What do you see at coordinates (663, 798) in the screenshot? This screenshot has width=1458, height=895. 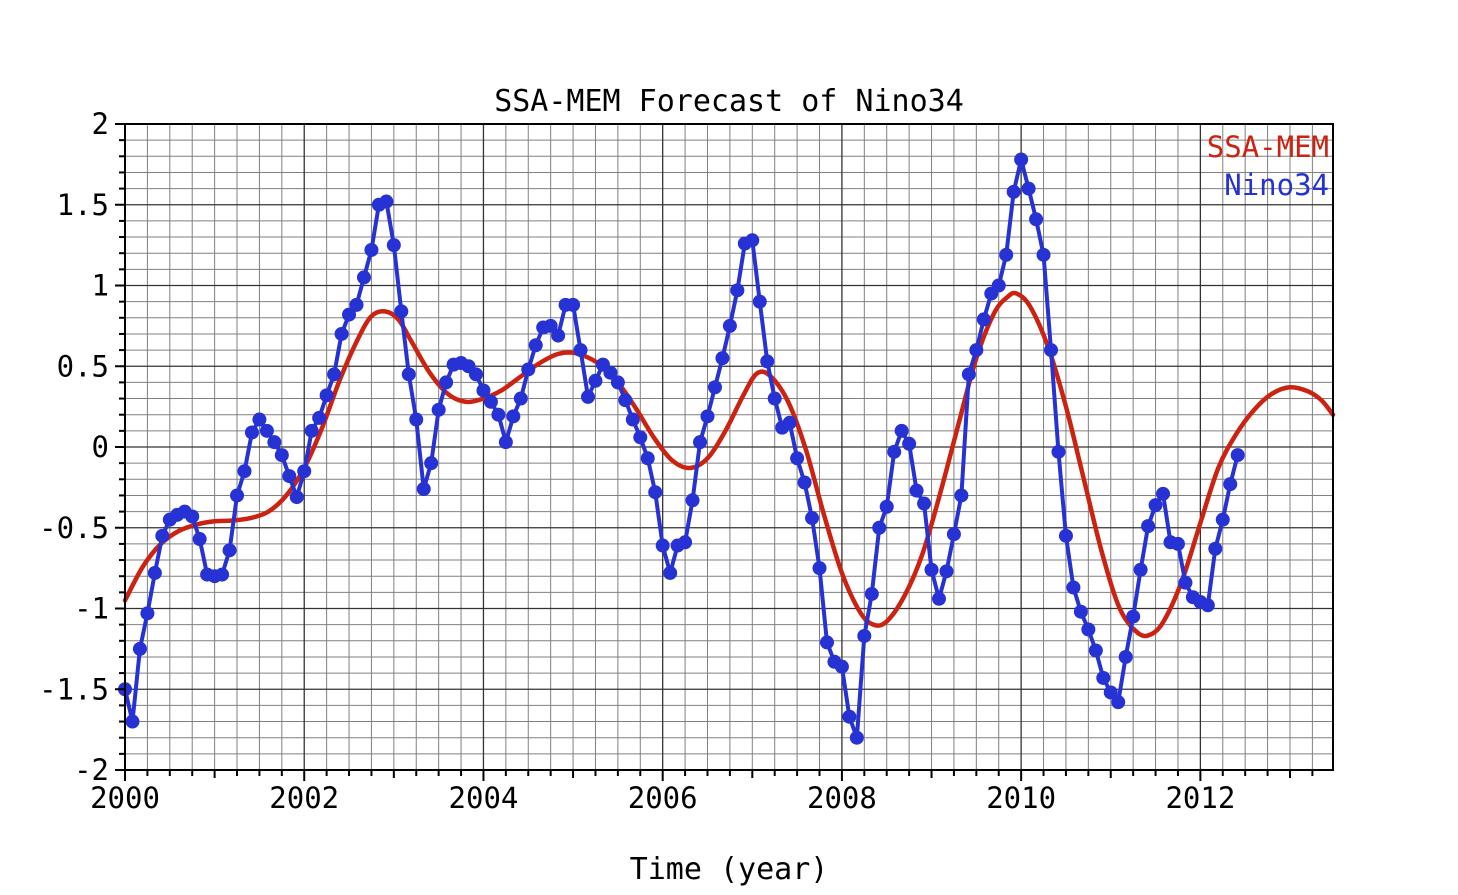 I see `x-tick-label: 2006` at bounding box center [663, 798].